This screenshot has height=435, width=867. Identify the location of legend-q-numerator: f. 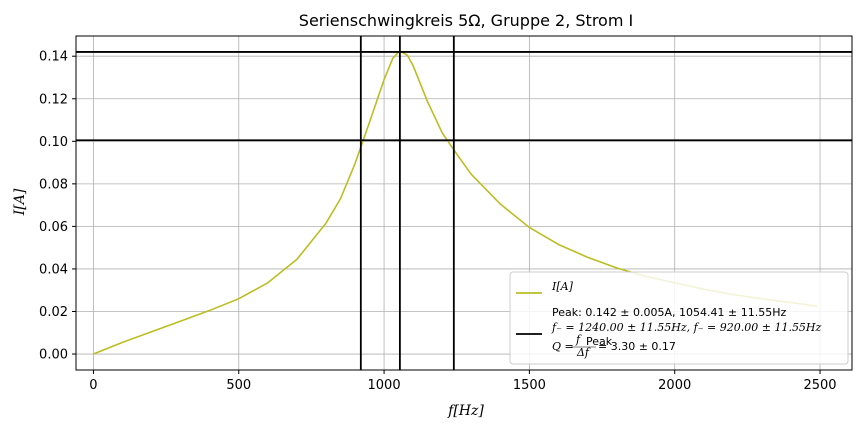
(578, 339).